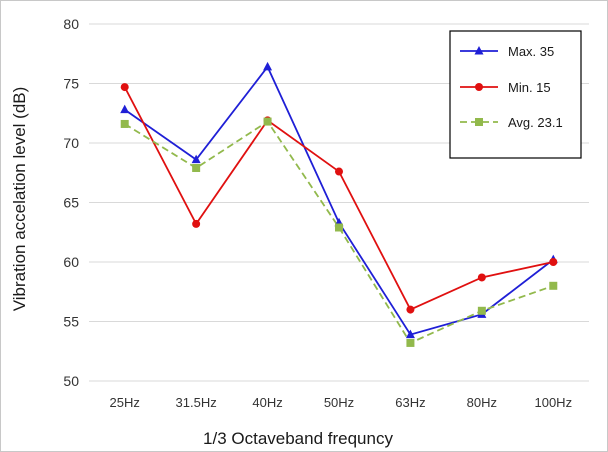 Image resolution: width=608 pixels, height=452 pixels. I want to click on legend-label: Max. 35, so click(531, 51).